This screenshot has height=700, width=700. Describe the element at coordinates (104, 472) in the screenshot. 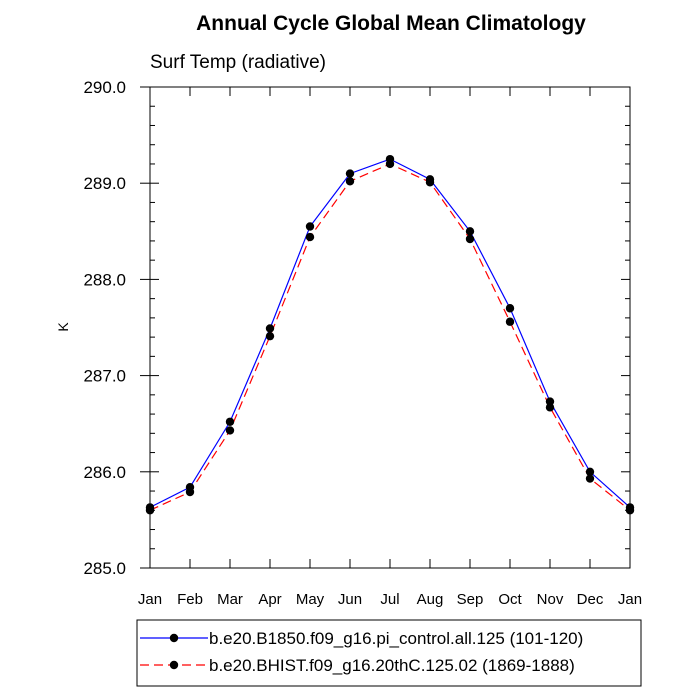

I see `y-tick-label: 286.0` at that location.